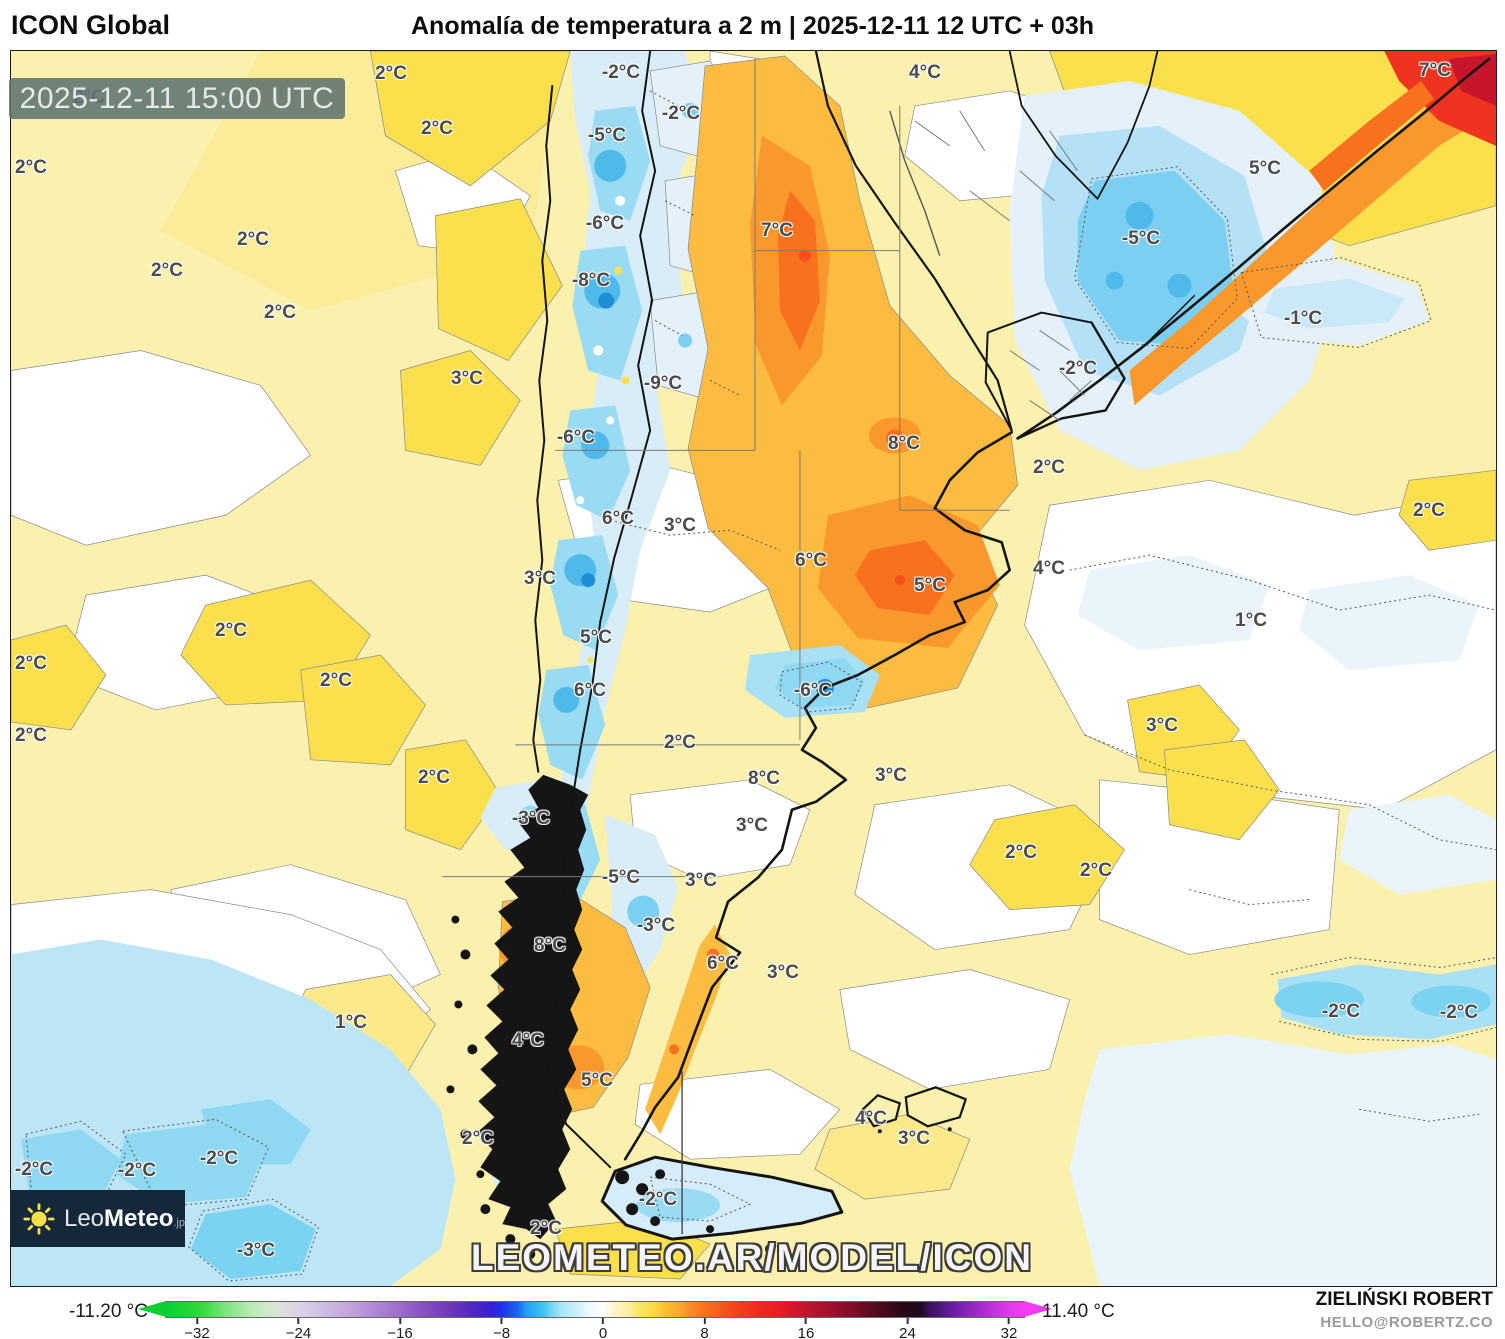 Image resolution: width=1505 pixels, height=1339 pixels. What do you see at coordinates (595, 1309) in the screenshot?
I see `colorbar-gradient` at bounding box center [595, 1309].